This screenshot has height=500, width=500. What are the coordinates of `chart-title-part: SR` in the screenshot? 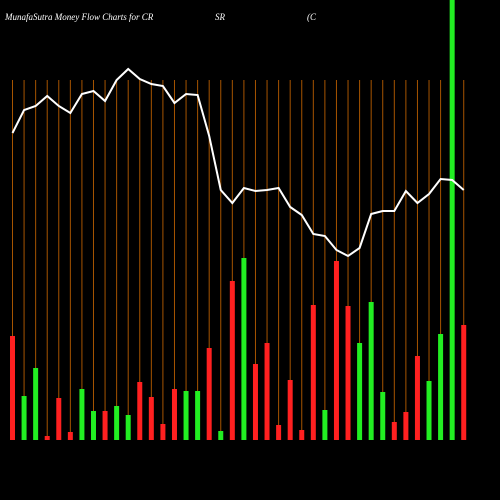 It's located at (220, 17).